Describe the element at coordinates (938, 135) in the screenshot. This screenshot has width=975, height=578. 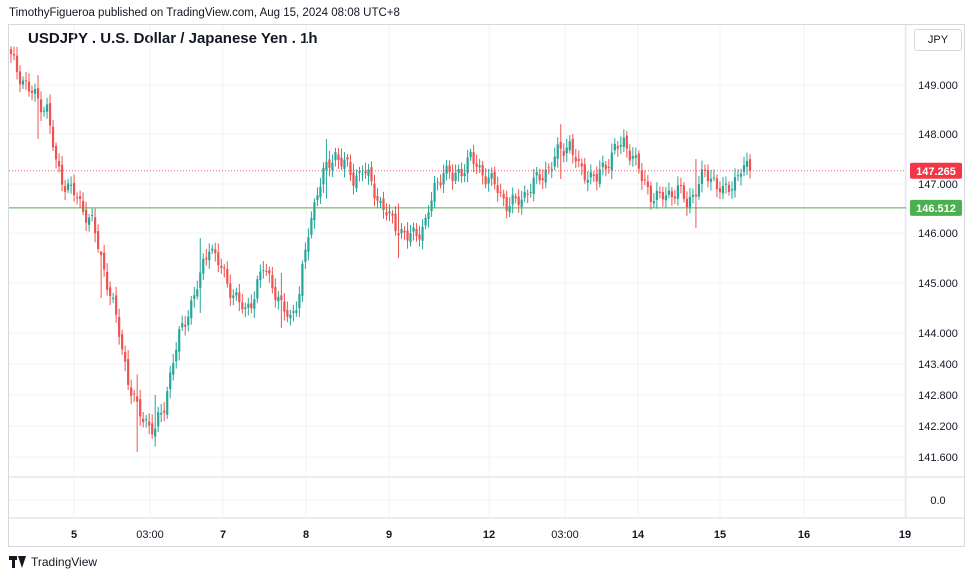
I see `y-tick-label: 148.000` at that location.